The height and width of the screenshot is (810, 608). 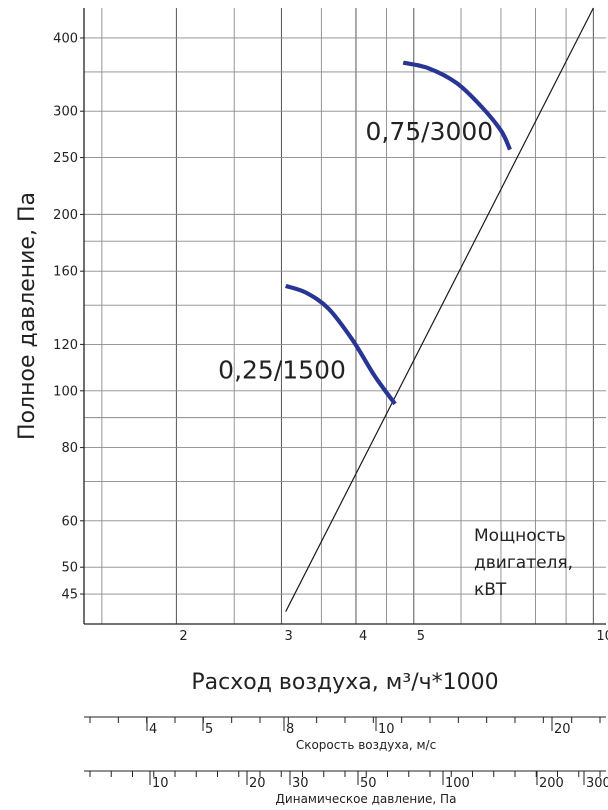 What do you see at coordinates (363, 636) in the screenshot?
I see `x-tick-label: 4` at bounding box center [363, 636].